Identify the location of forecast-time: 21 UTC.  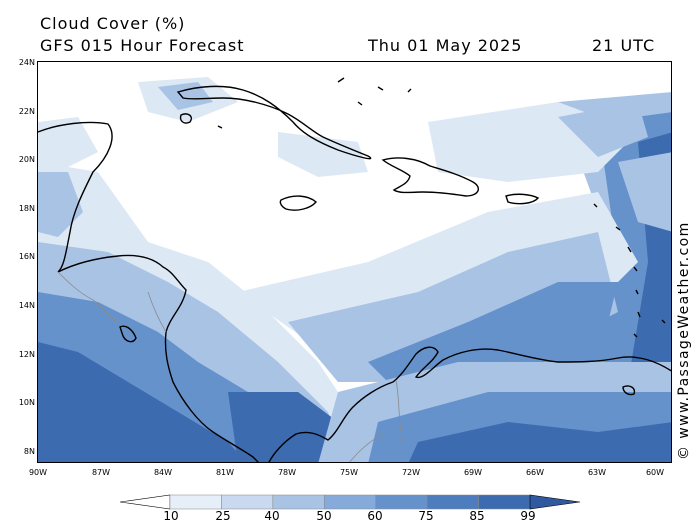
(624, 45).